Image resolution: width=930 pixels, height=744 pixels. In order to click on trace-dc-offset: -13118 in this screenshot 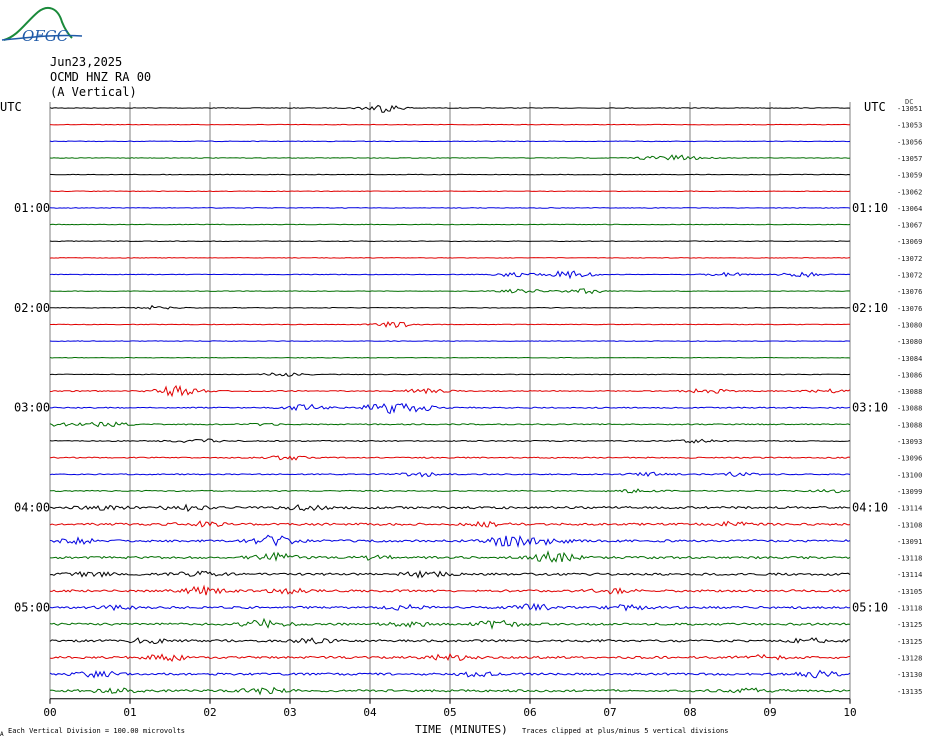, I will do `click(909, 559)`.